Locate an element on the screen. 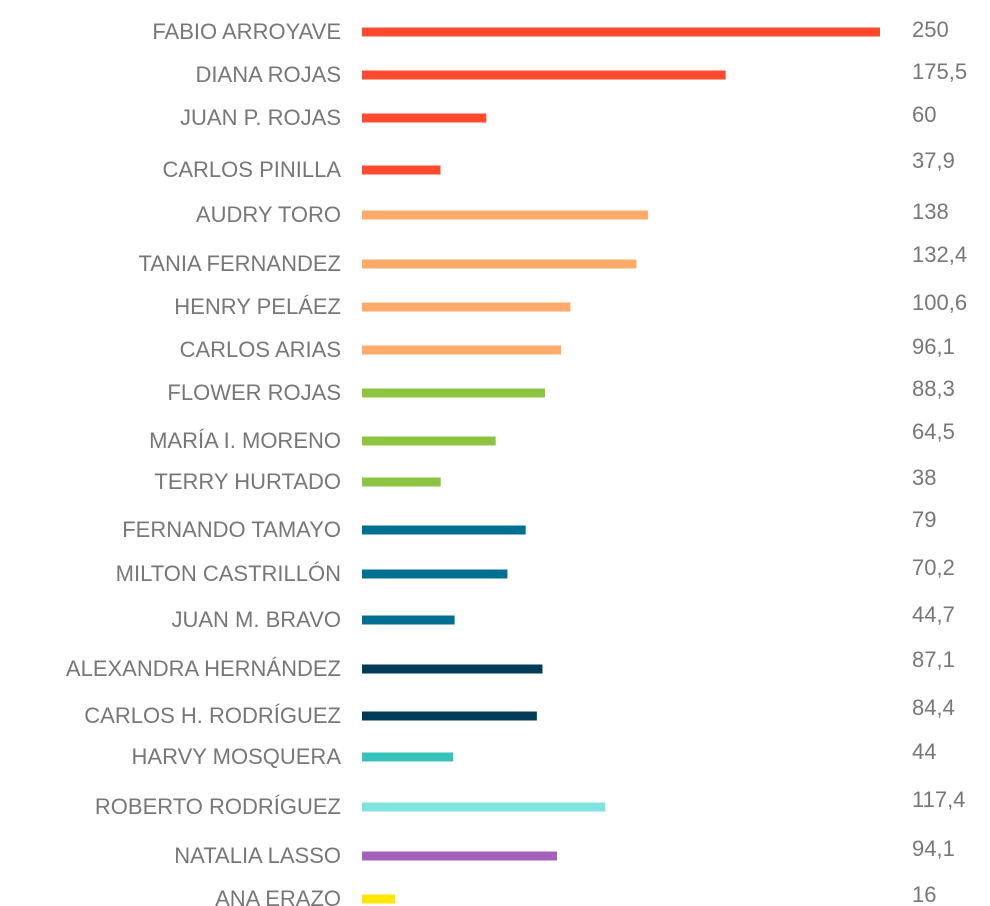 This screenshot has width=990, height=906. category-label: MARÍA I. MORENO is located at coordinates (245, 440).